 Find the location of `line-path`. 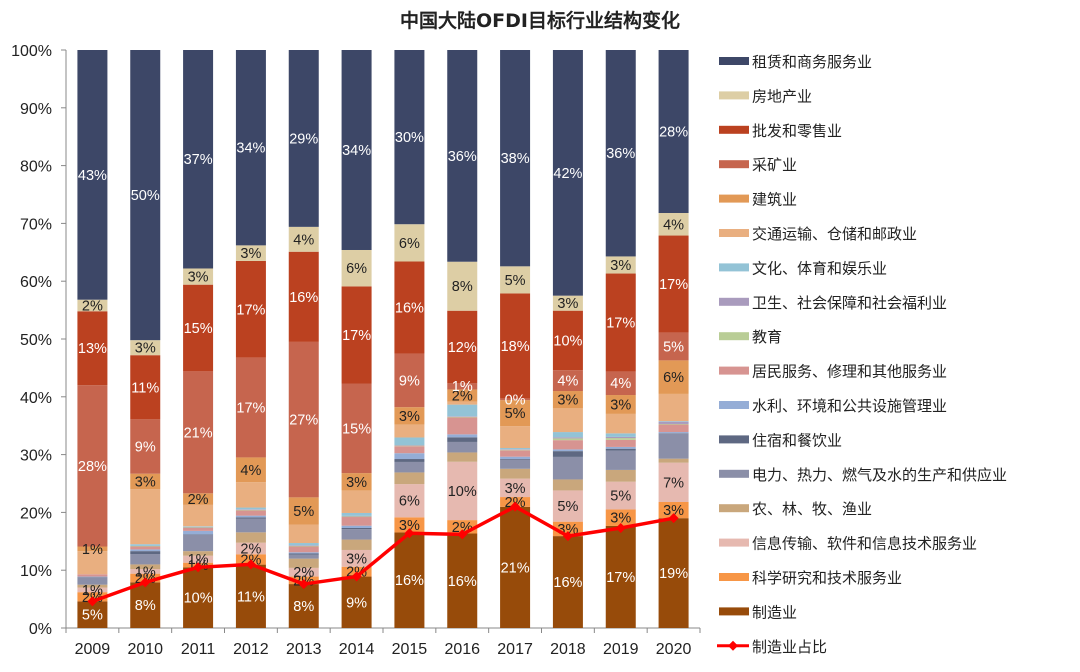

line-path is located at coordinates (382, 554).